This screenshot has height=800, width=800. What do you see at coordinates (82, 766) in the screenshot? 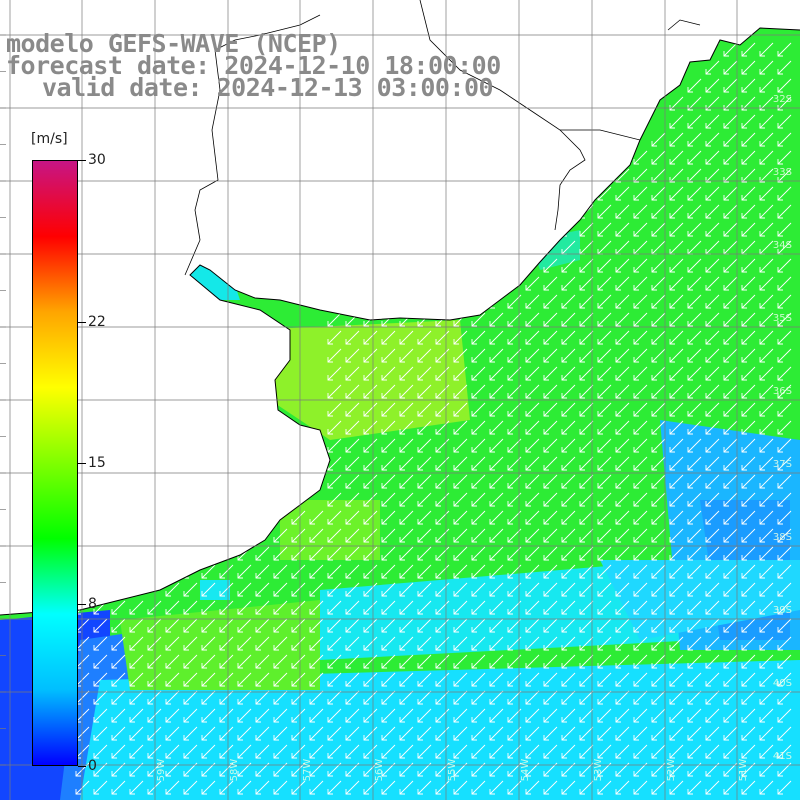
I see `colorbar-tick-mark` at bounding box center [82, 766].